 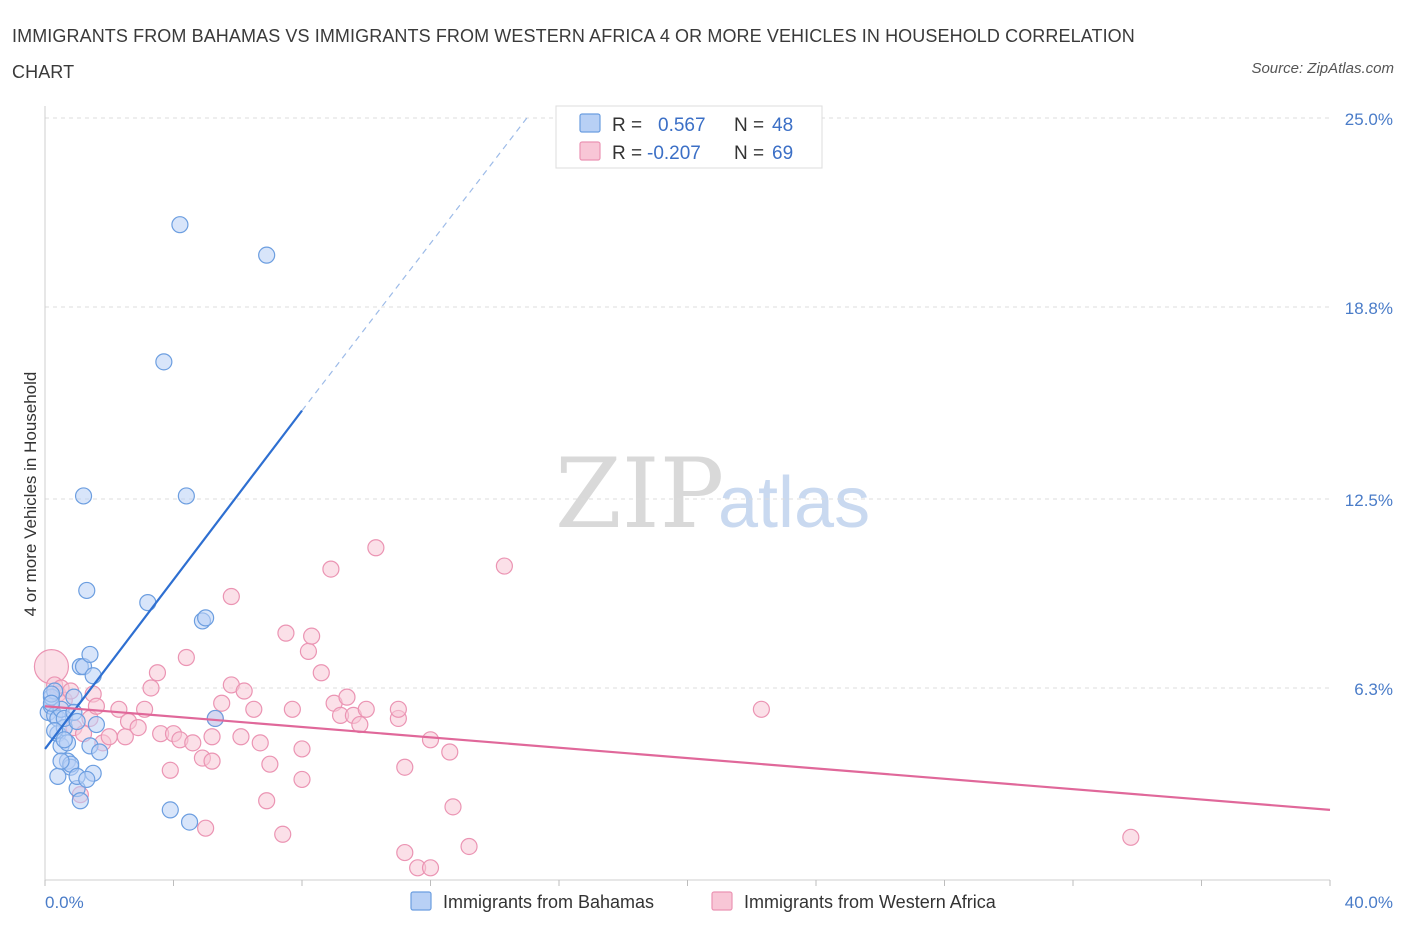 What do you see at coordinates (1369, 500) in the screenshot?
I see `y-tick-label: 12.5%` at bounding box center [1369, 500].